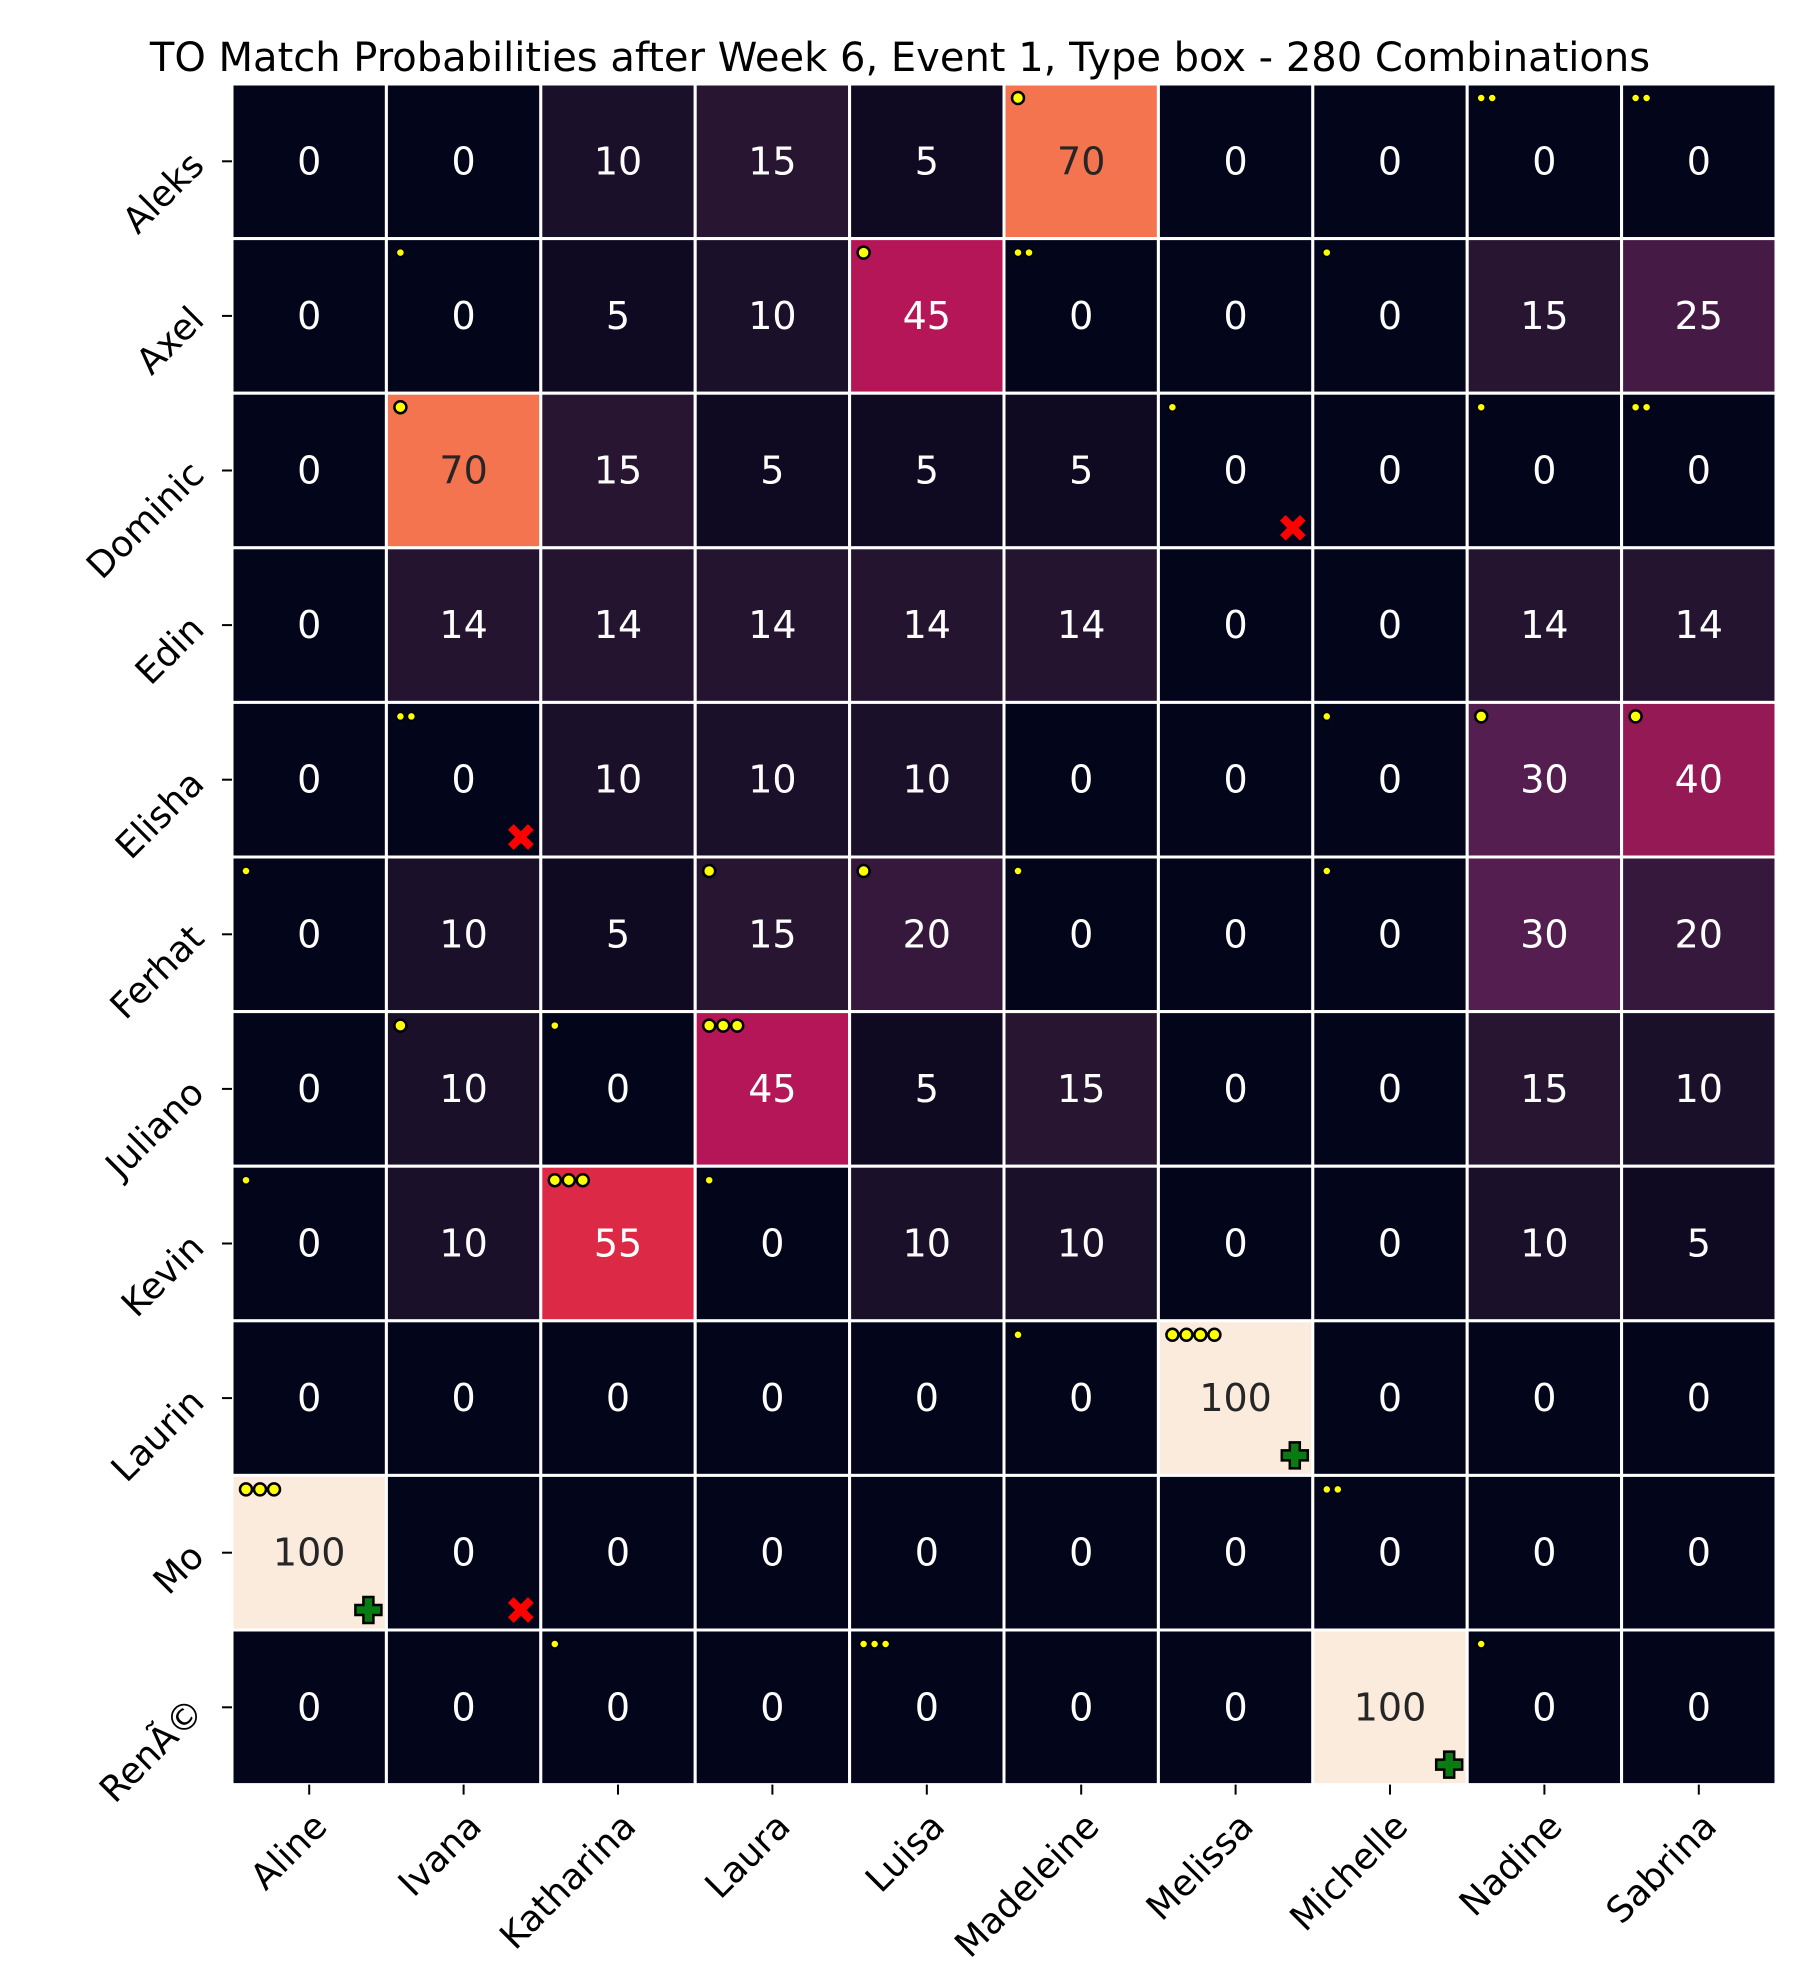 The image size is (1800, 1980). What do you see at coordinates (772, 471) in the screenshot?
I see `cell-value-label: 5` at bounding box center [772, 471].